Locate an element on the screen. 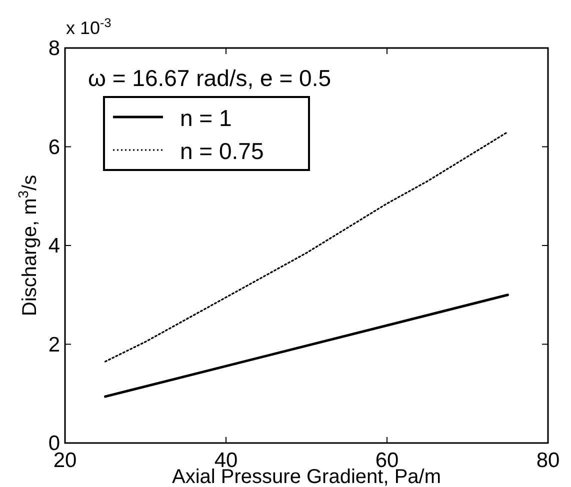 The width and height of the screenshot is (571, 487). x-tick-label: 80 is located at coordinates (548, 460).